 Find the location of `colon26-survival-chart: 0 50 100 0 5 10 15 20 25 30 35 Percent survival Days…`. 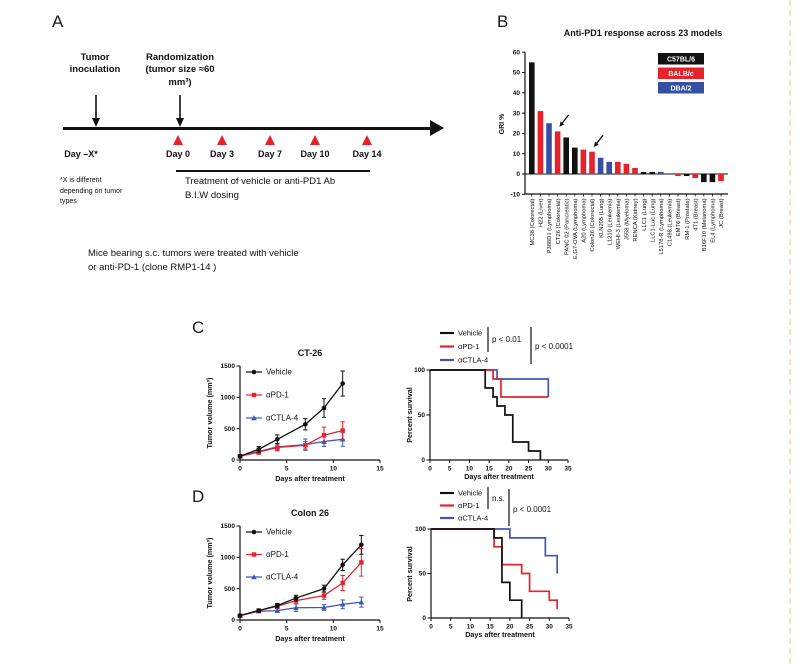

colon26-survival-chart: 0 50 100 0 5 10 15 20 25 30 35 Percent survival Days… is located at coordinates (489, 563).